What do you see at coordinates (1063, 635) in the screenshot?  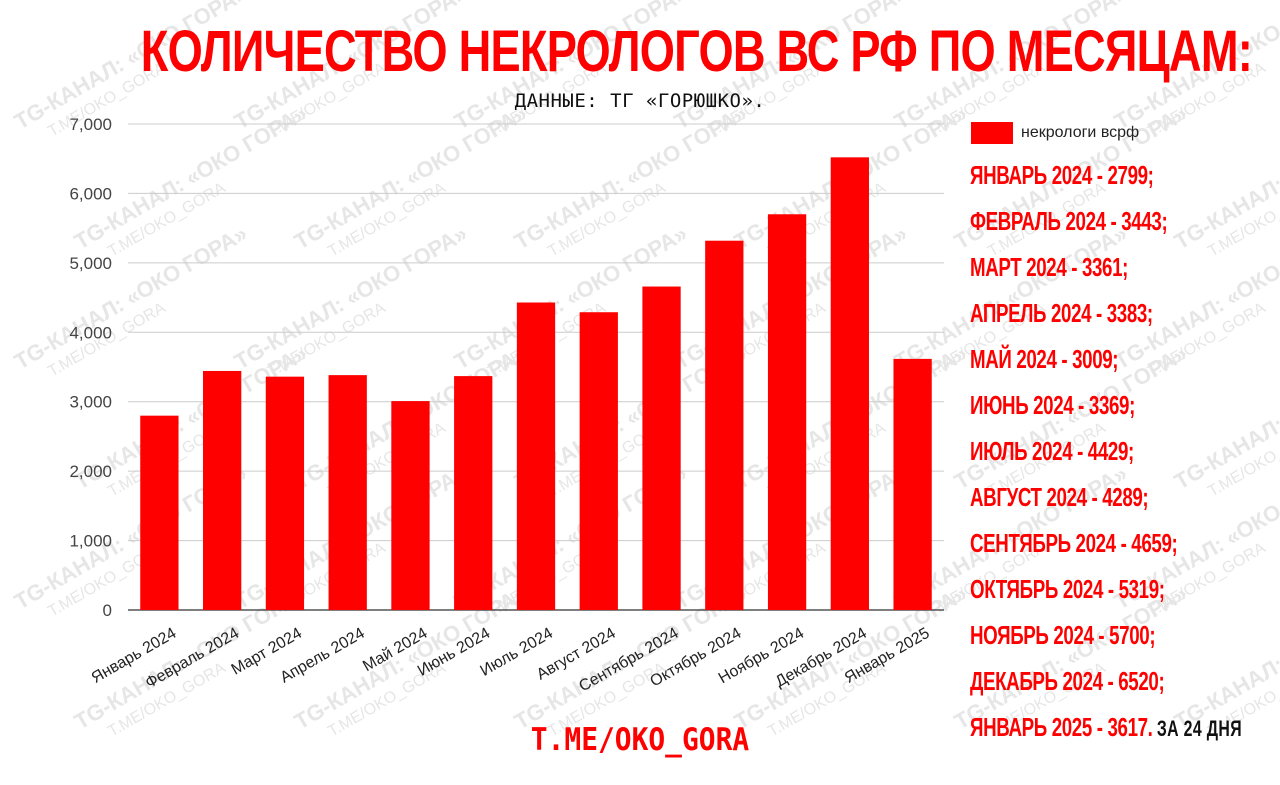 I see `list-item: НОЯБРЬ 2024 - 5700;` at bounding box center [1063, 635].